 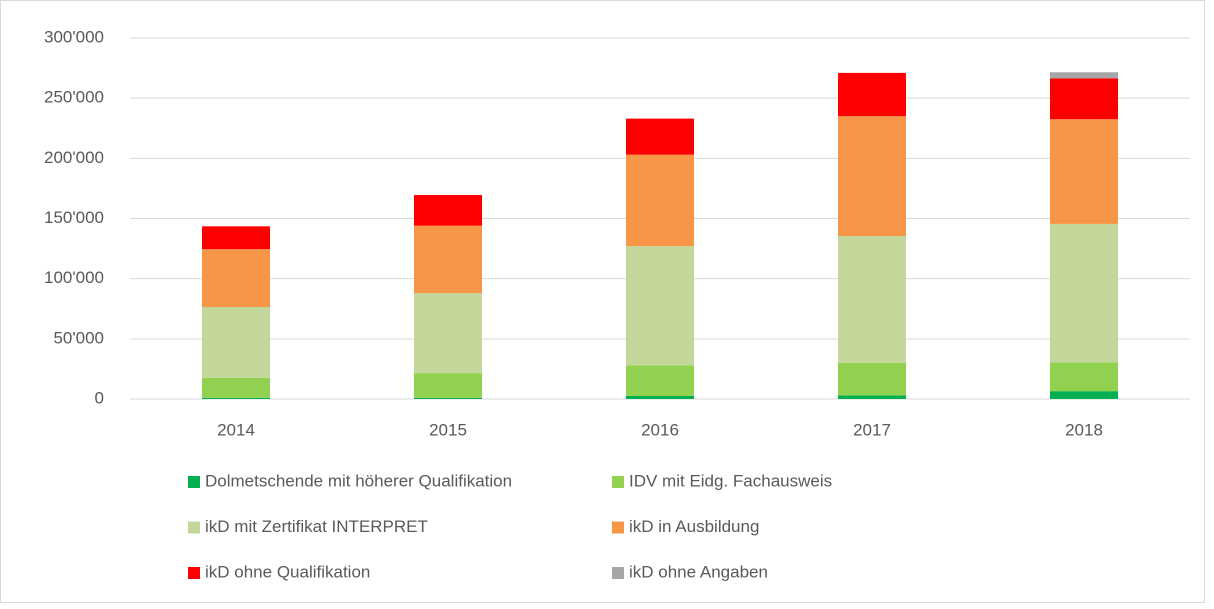 What do you see at coordinates (448, 429) in the screenshot?
I see `x-tick-label: 2015` at bounding box center [448, 429].